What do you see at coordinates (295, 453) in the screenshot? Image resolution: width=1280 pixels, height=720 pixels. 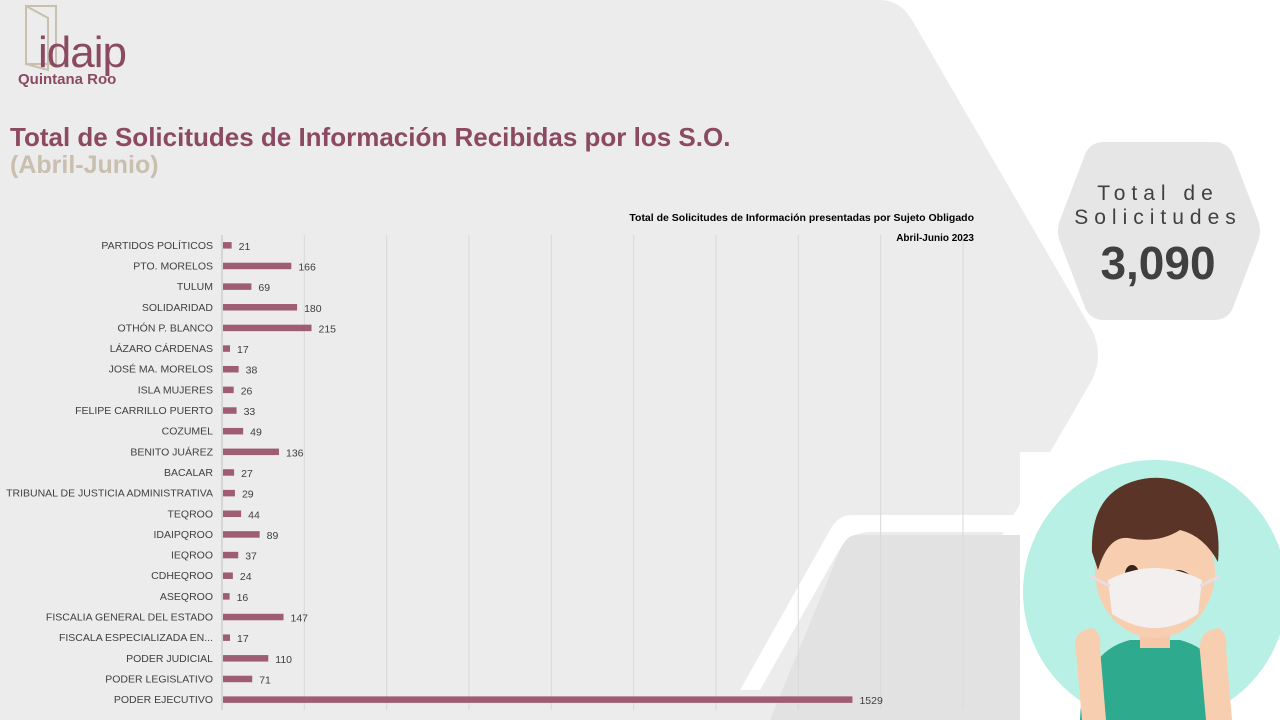 I see `data-label: 136` at bounding box center [295, 453].